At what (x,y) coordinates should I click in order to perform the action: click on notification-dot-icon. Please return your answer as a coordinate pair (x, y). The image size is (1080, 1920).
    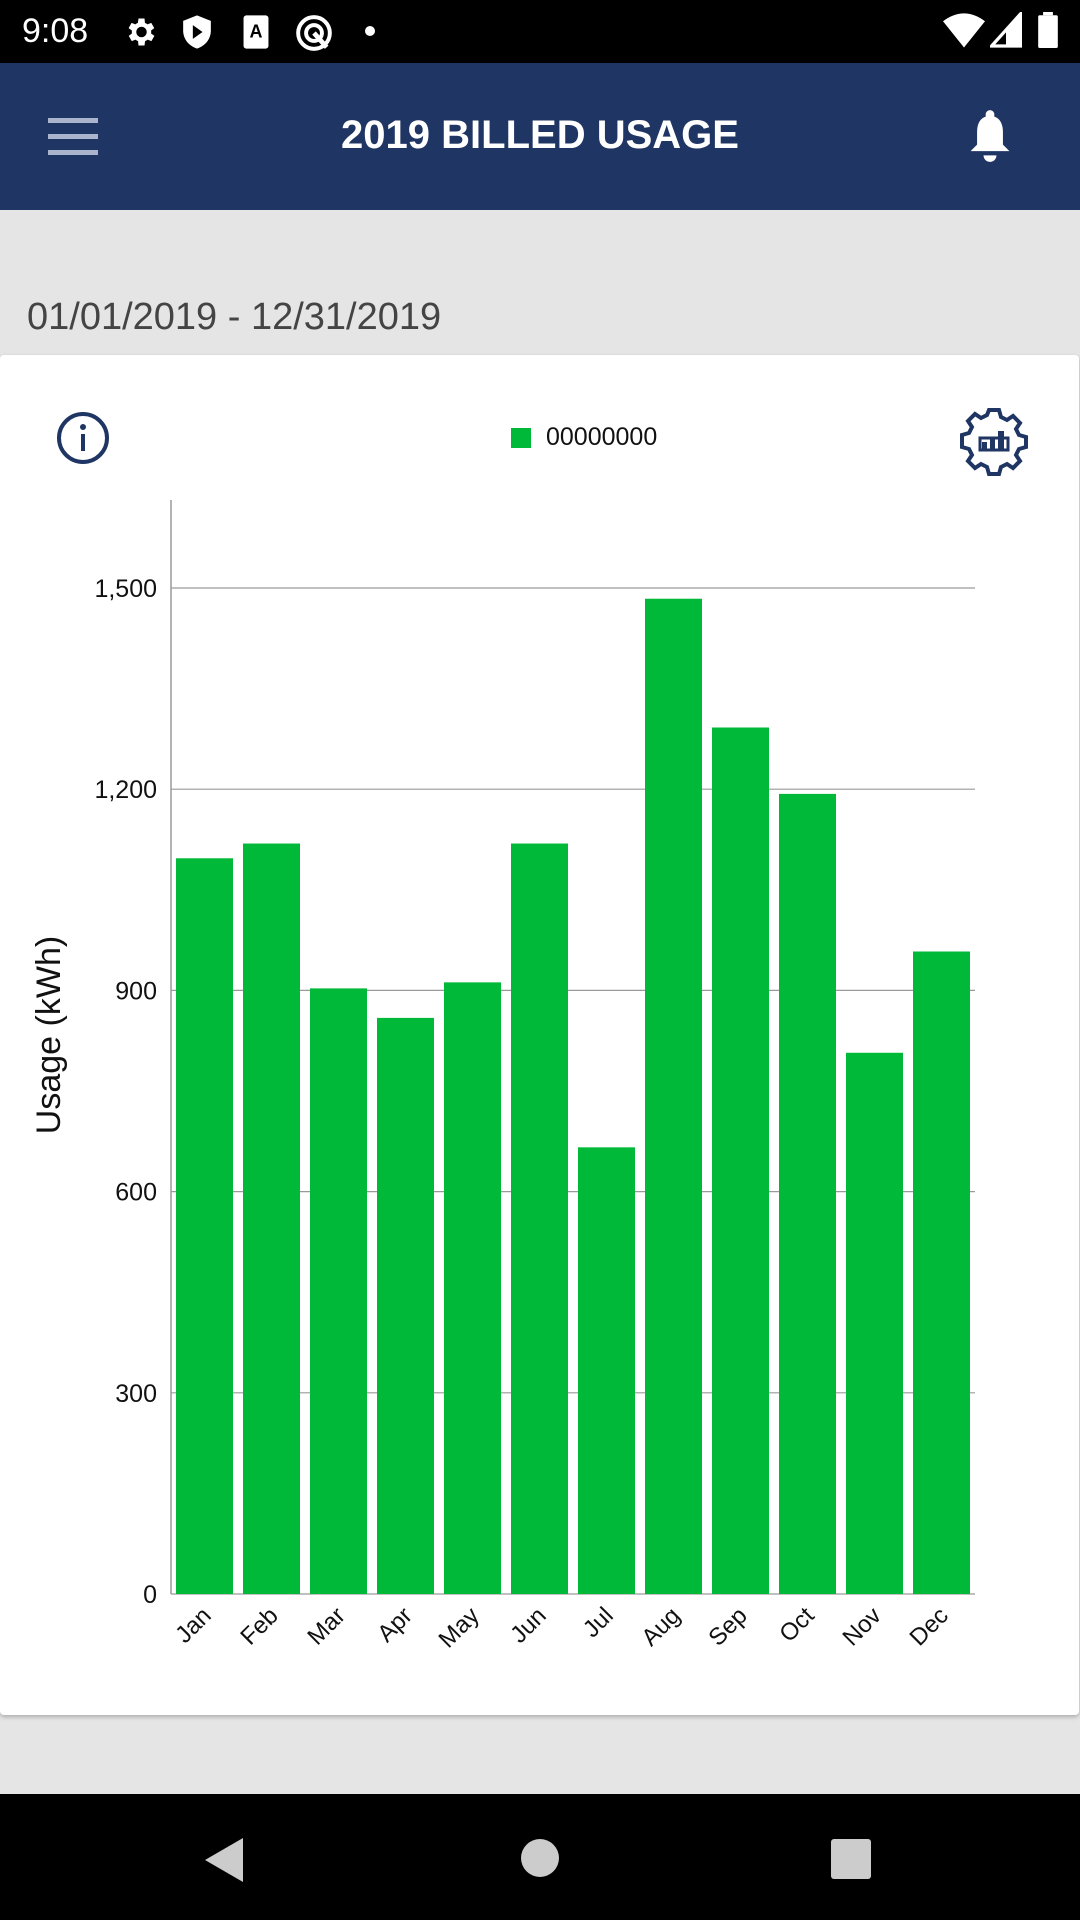
    Looking at the image, I should click on (370, 31).